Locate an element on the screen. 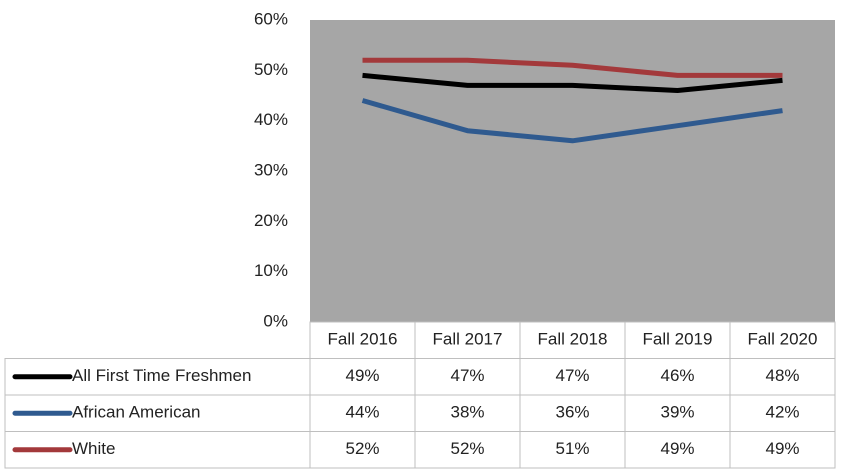 Image resolution: width=845 pixels, height=474 pixels. data-label: 44% is located at coordinates (362, 412).